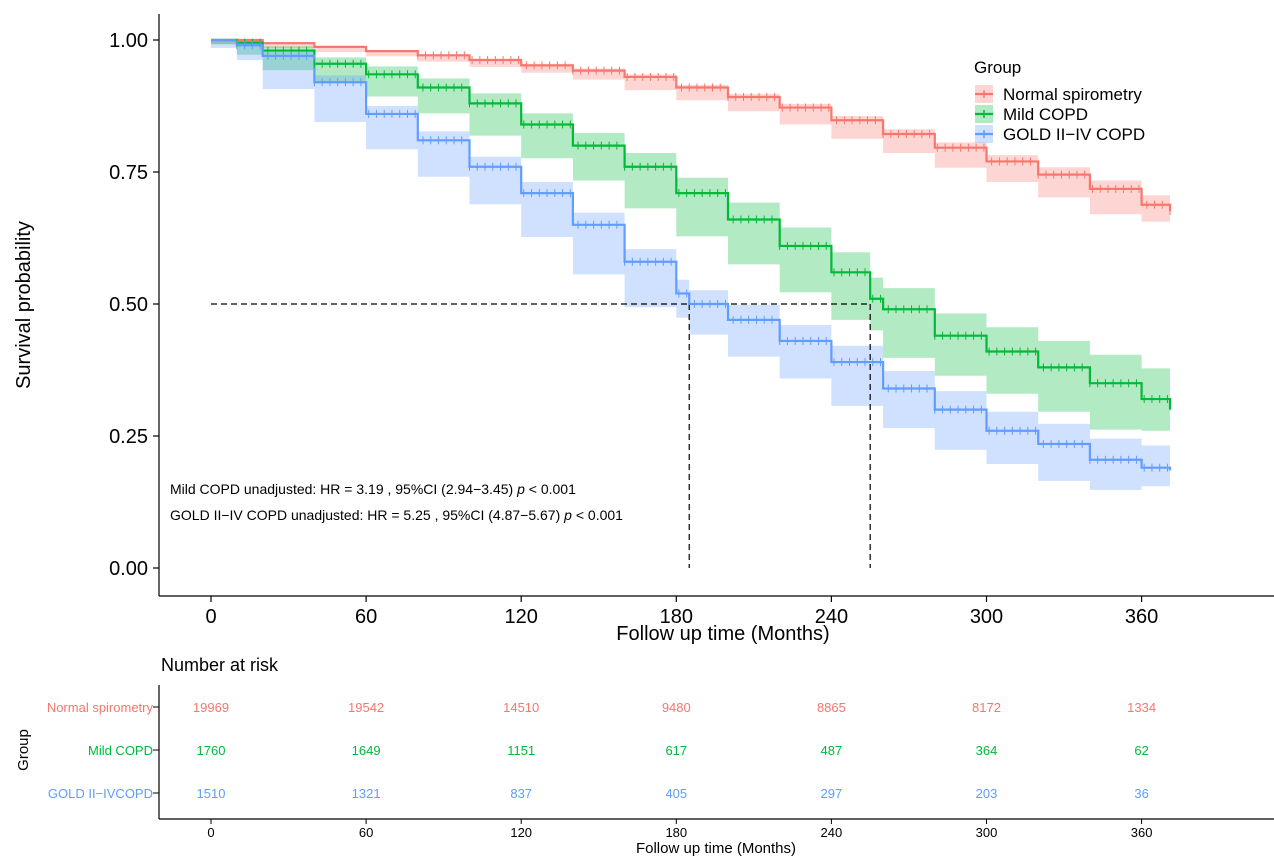 This screenshot has width=1274, height=857. What do you see at coordinates (1141, 793) in the screenshot?
I see `risk-cell-value: 36` at bounding box center [1141, 793].